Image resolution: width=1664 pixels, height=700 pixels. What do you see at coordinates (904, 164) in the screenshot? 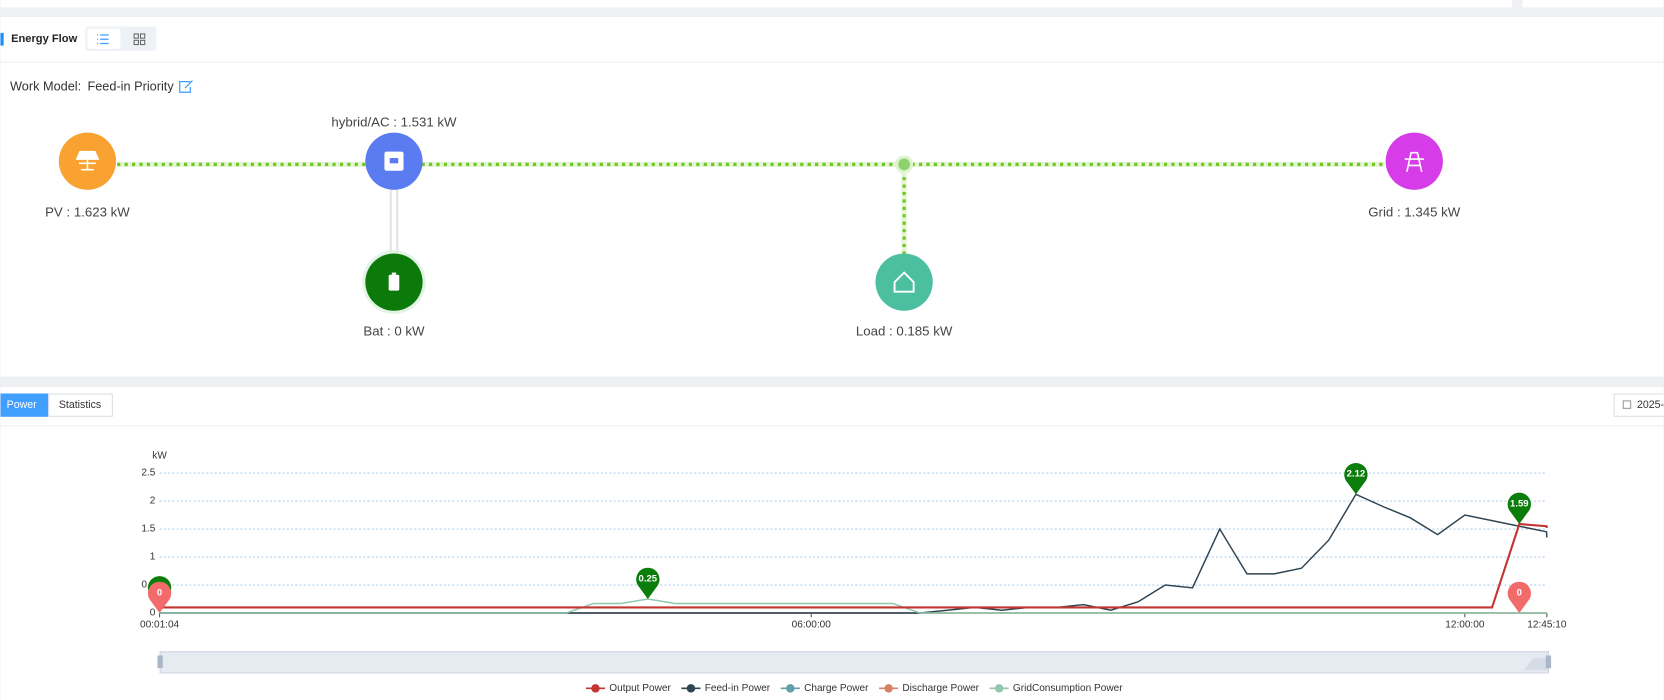
I see `junction` at bounding box center [904, 164].